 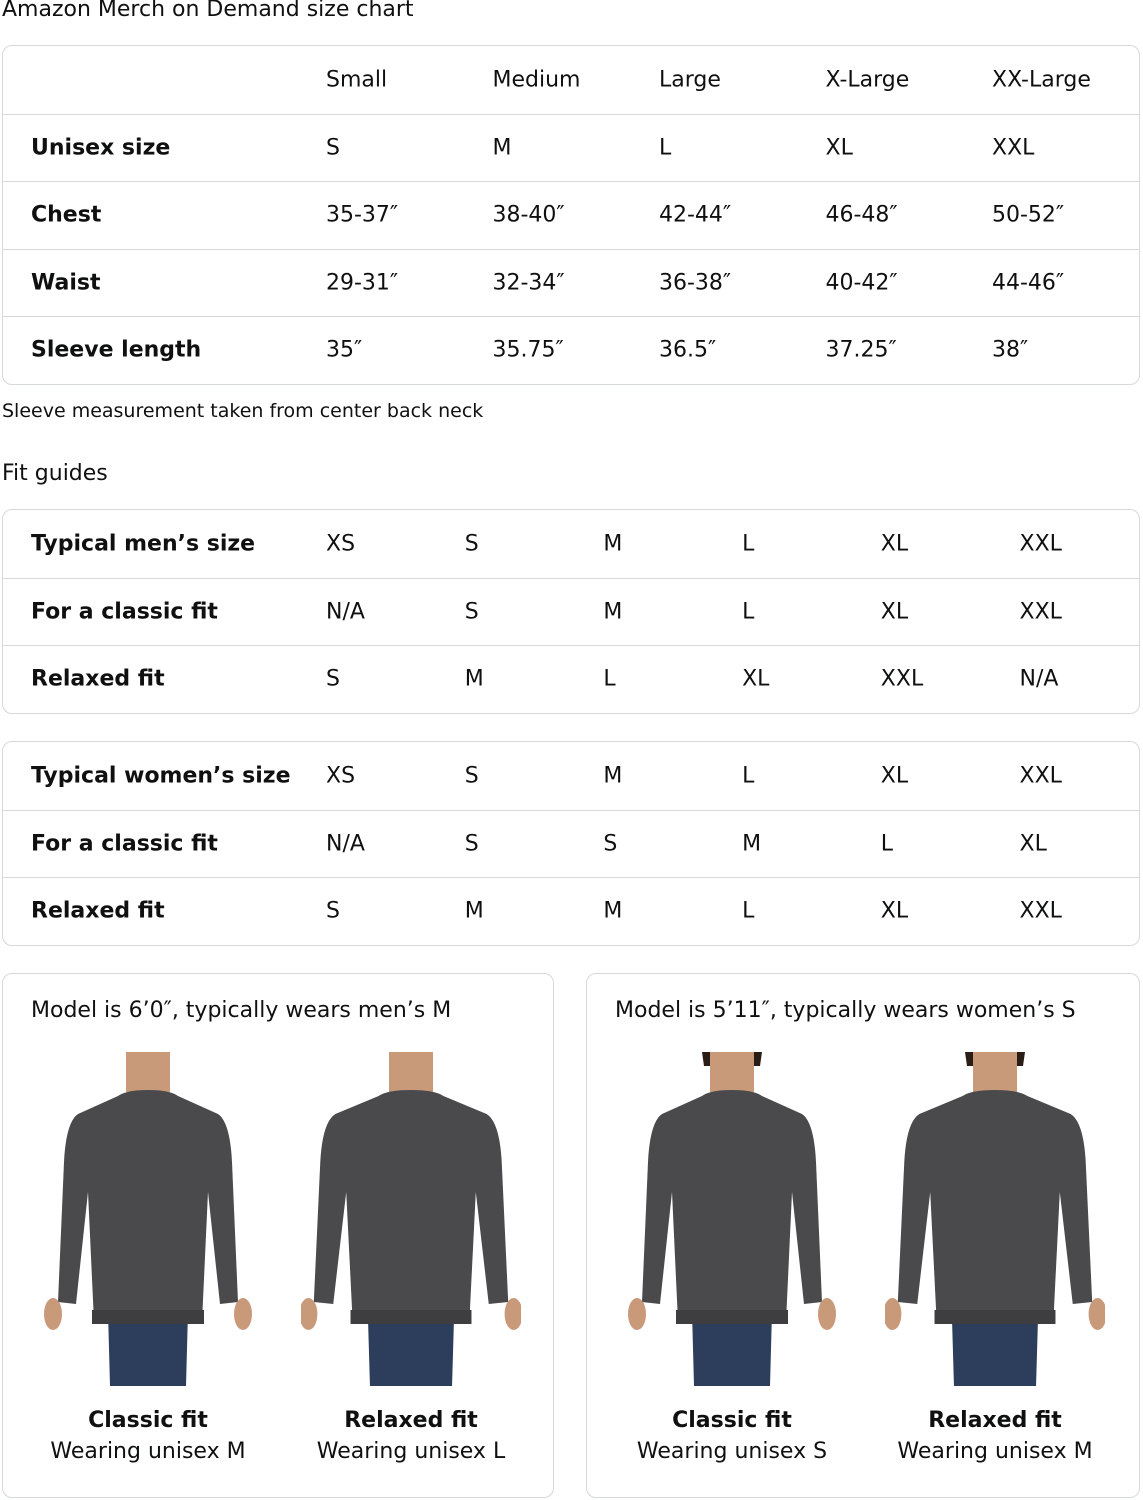 What do you see at coordinates (66, 215) in the screenshot?
I see `row-label: Chest` at bounding box center [66, 215].